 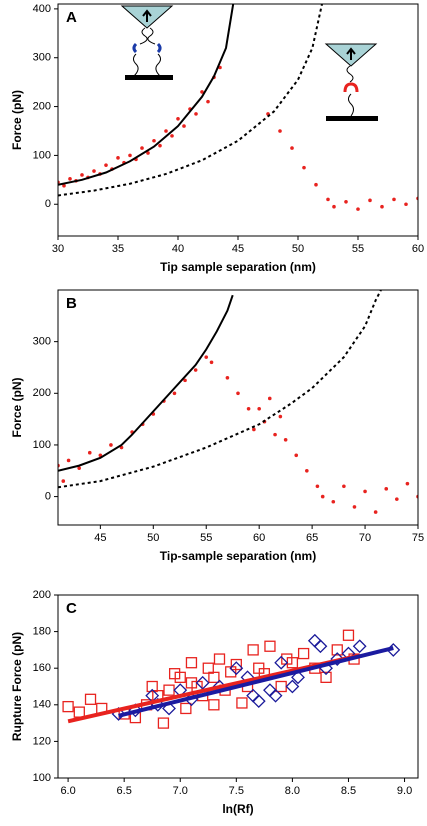 What do you see at coordinates (236, 791) in the screenshot?
I see `x-tick-label: 7.5` at bounding box center [236, 791].